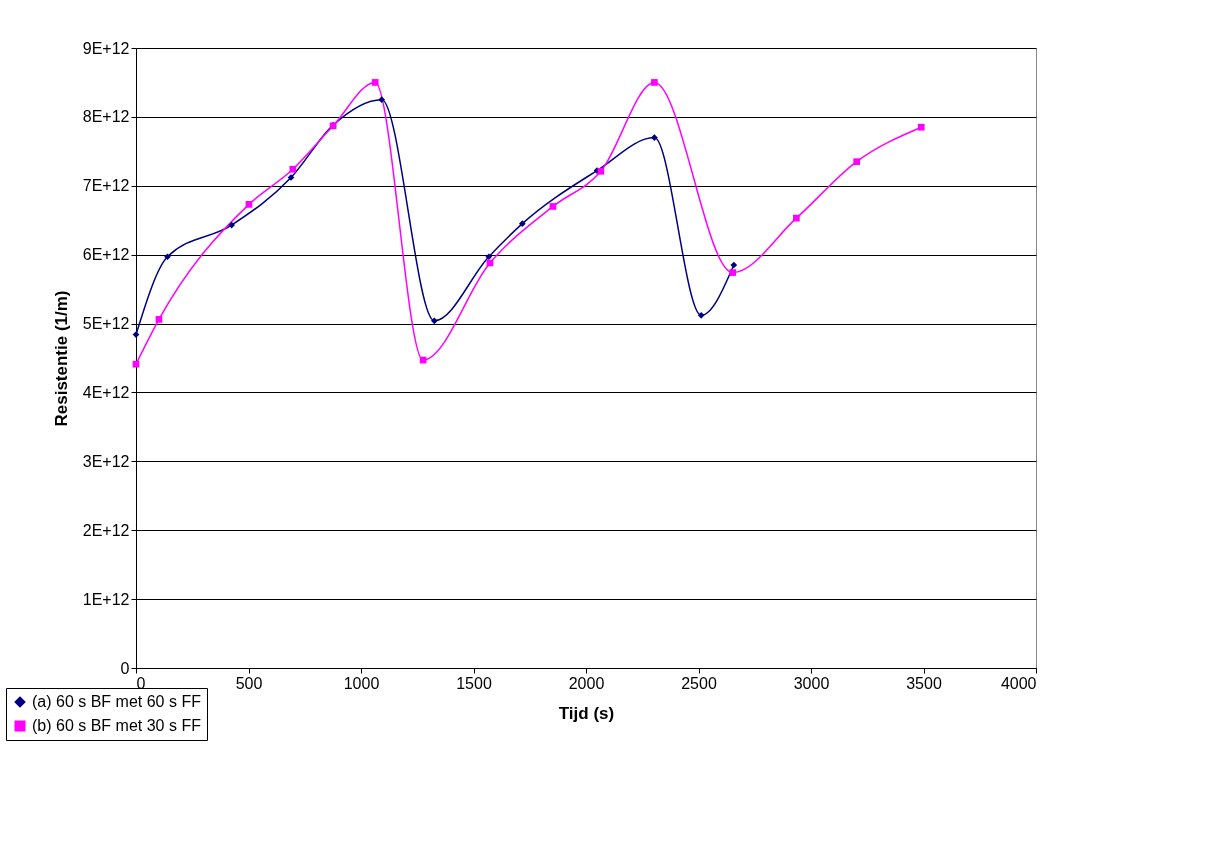  What do you see at coordinates (1018, 683) in the screenshot?
I see `x-tick-label: 4000` at bounding box center [1018, 683].